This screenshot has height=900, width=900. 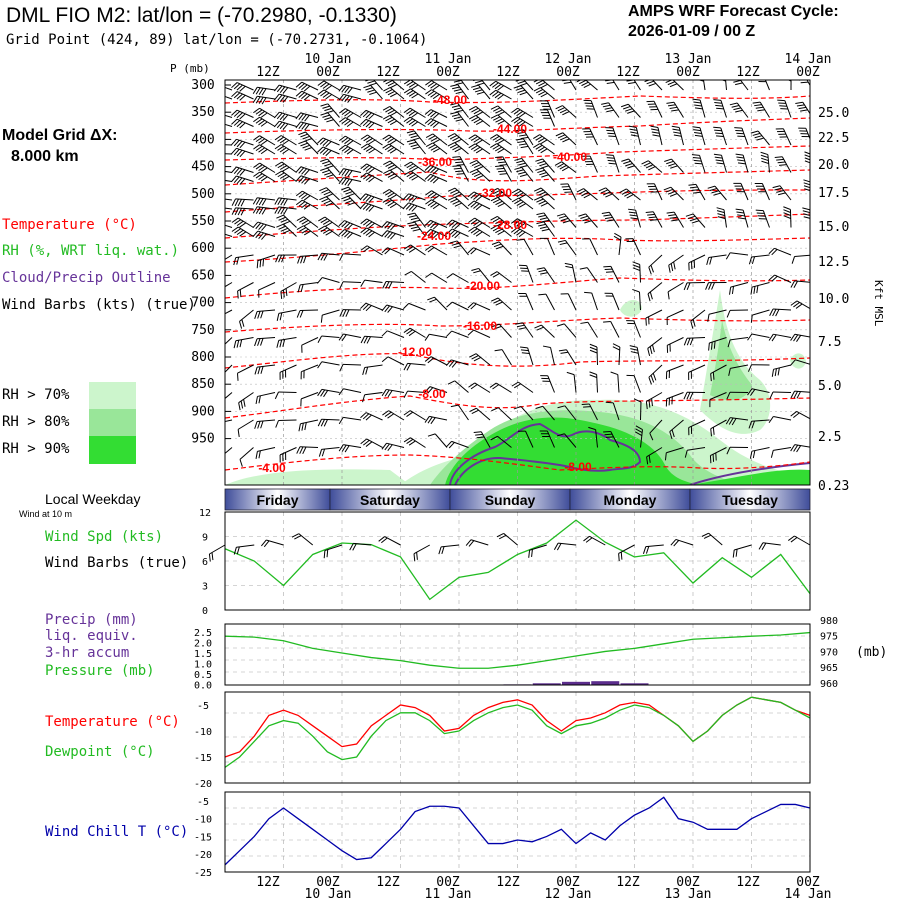 What do you see at coordinates (517, 737) in the screenshot?
I see `temperature-panel-frame` at bounding box center [517, 737].